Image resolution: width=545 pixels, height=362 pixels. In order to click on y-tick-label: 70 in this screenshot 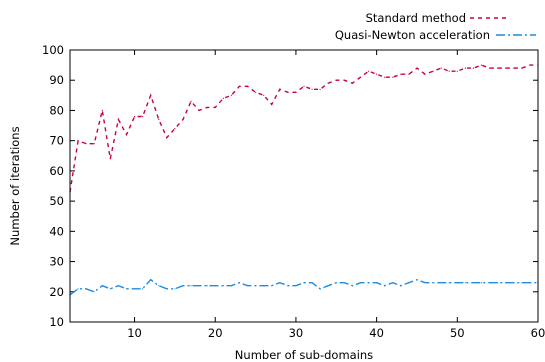, I will do `click(56, 141)`.